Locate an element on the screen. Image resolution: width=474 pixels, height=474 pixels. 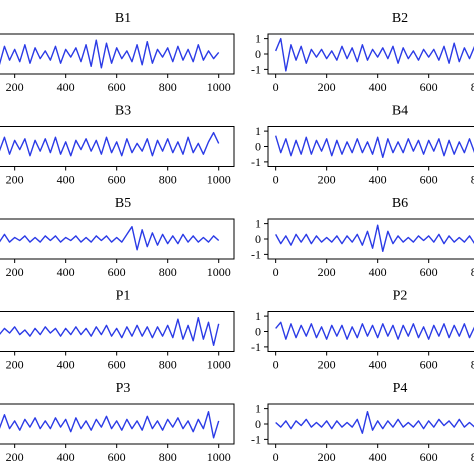
subplot: P3 200 400 600 800 1000 is located at coordinates (117, 422).